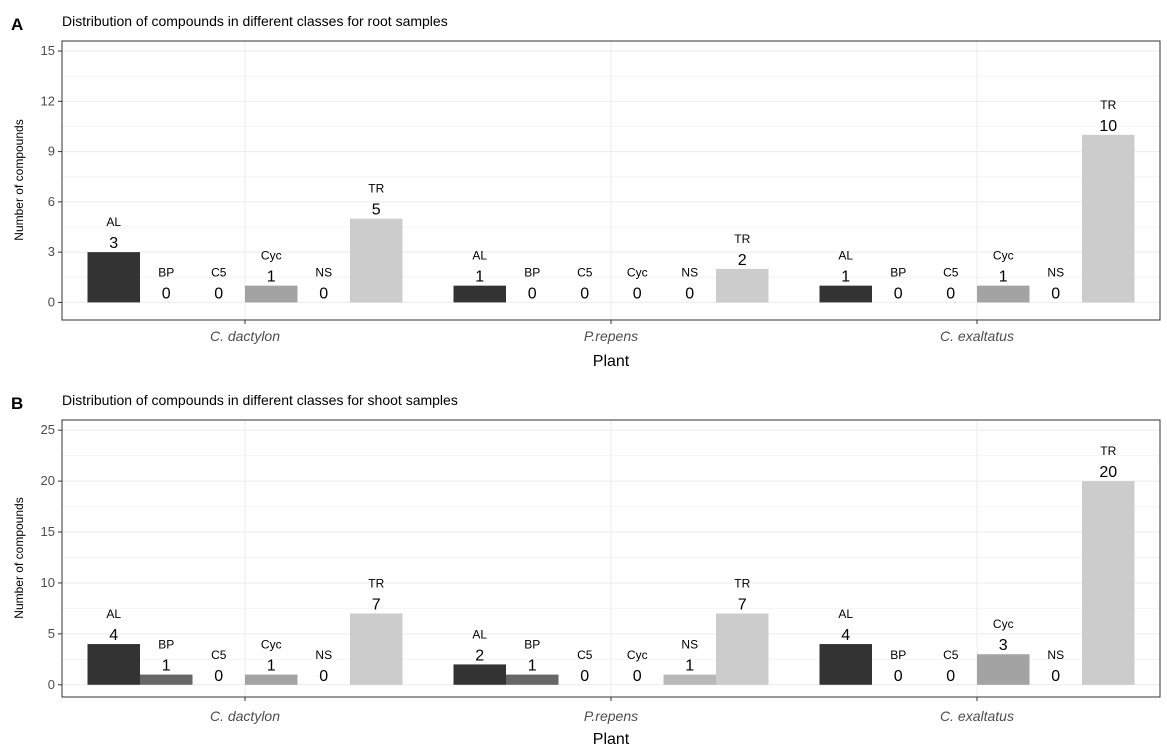  Describe the element at coordinates (17, 403) in the screenshot. I see `panel-letter: B` at that location.